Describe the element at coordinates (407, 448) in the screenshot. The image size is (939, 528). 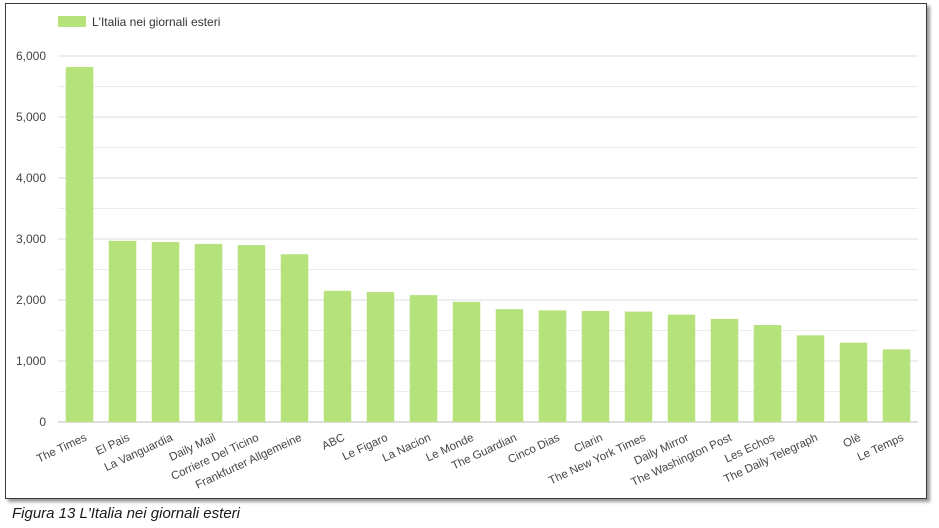
I see `x-tick-label: La Nacion` at that location.